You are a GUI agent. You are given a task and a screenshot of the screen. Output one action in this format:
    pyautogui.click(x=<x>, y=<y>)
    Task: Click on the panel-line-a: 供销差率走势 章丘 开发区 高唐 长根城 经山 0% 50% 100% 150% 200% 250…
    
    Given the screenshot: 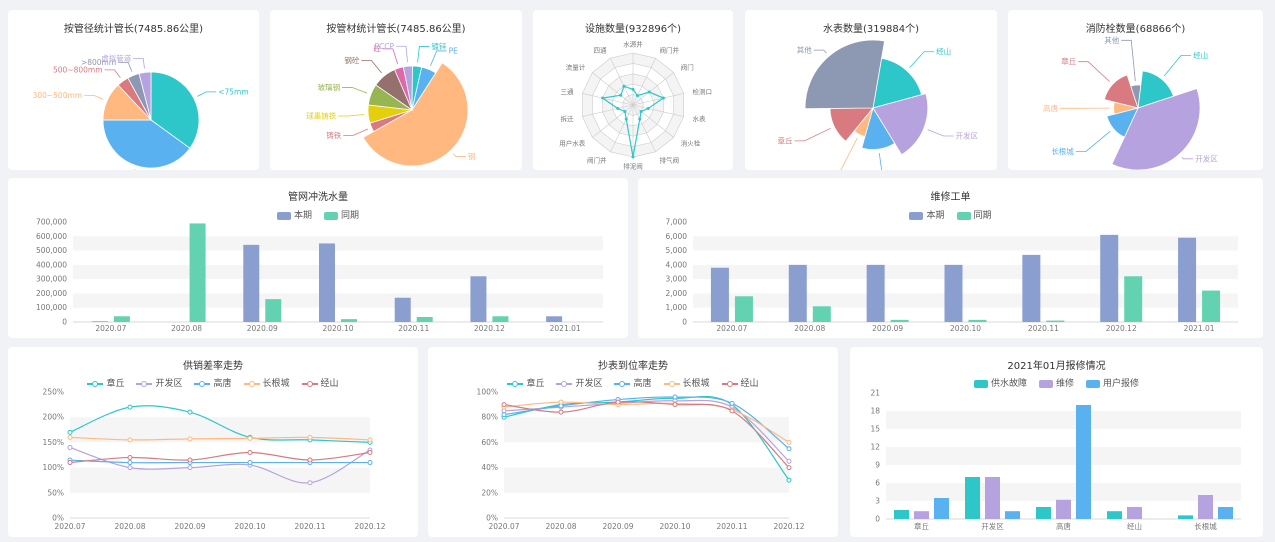 What is the action you would take?
    pyautogui.click(x=213, y=442)
    